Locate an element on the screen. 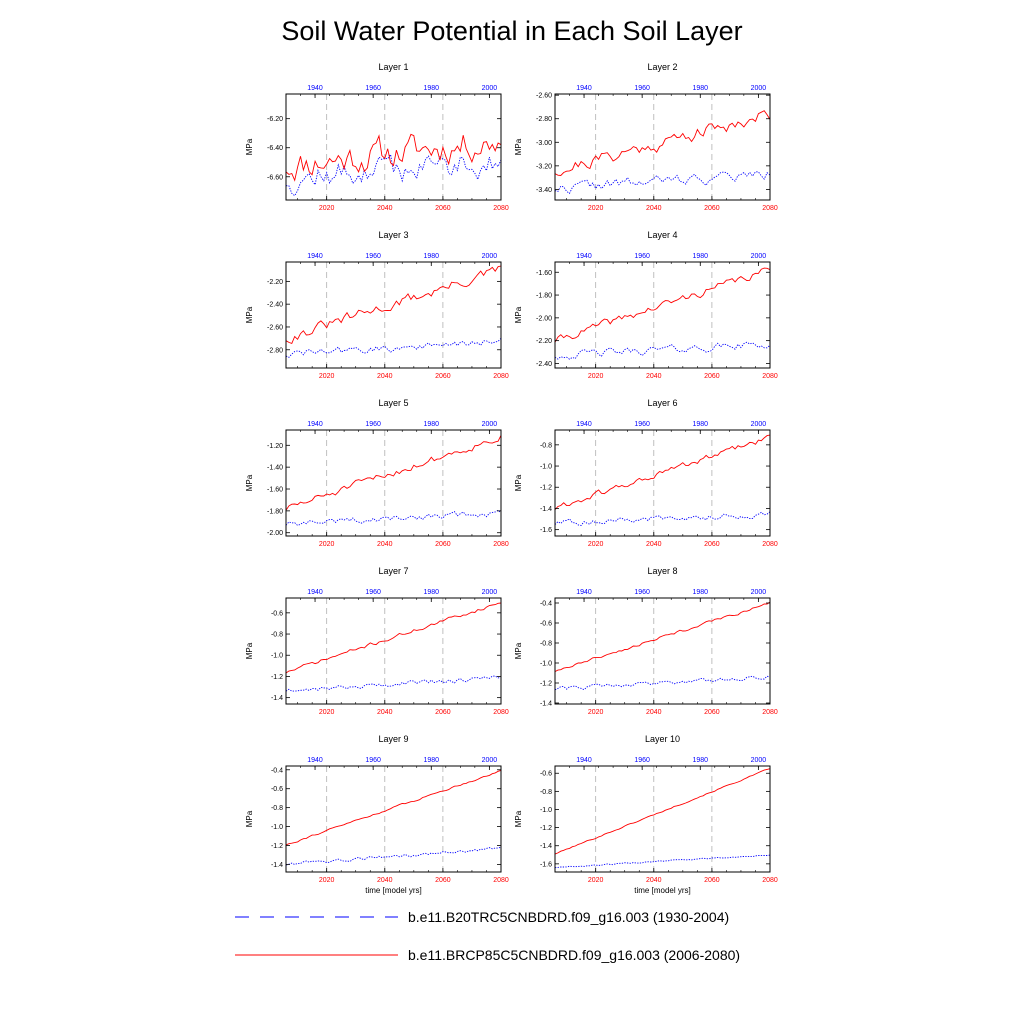  y-tick-label: -3.20 is located at coordinates (544, 166).